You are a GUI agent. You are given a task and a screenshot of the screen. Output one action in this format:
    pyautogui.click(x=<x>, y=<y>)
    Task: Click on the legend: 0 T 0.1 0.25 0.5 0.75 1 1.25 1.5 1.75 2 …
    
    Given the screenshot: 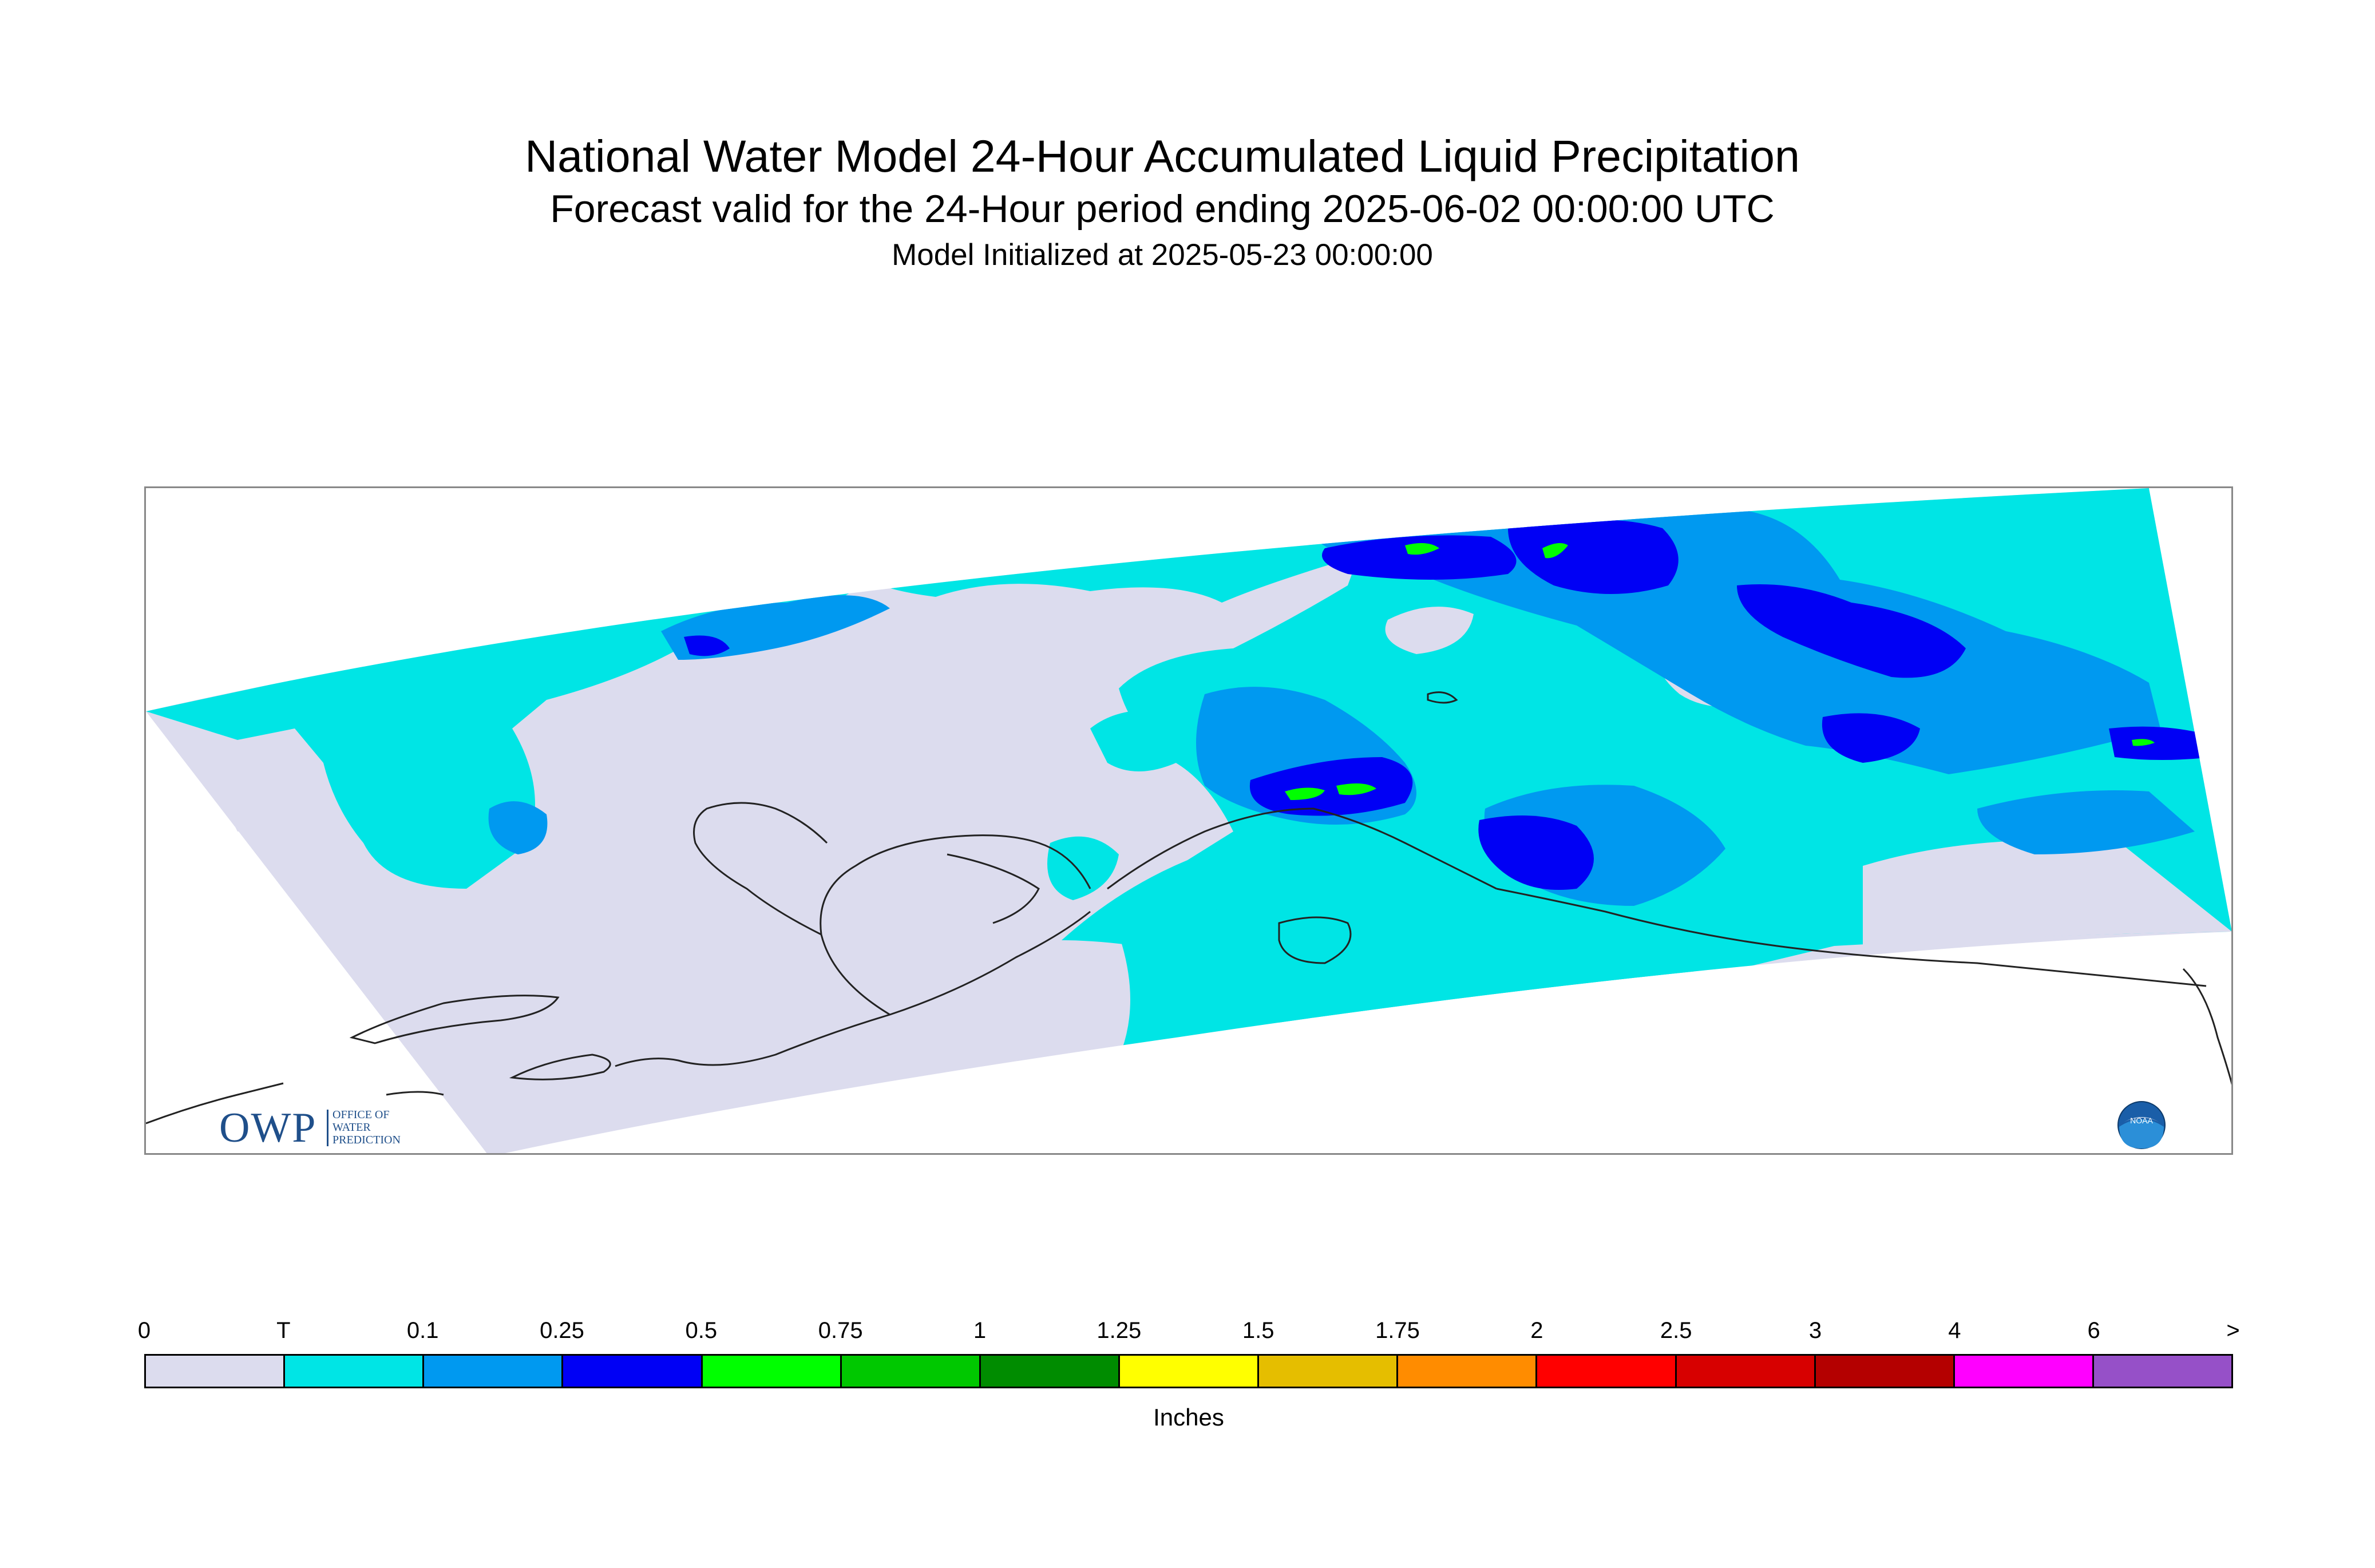 What is the action you would take?
    pyautogui.click(x=1189, y=1385)
    